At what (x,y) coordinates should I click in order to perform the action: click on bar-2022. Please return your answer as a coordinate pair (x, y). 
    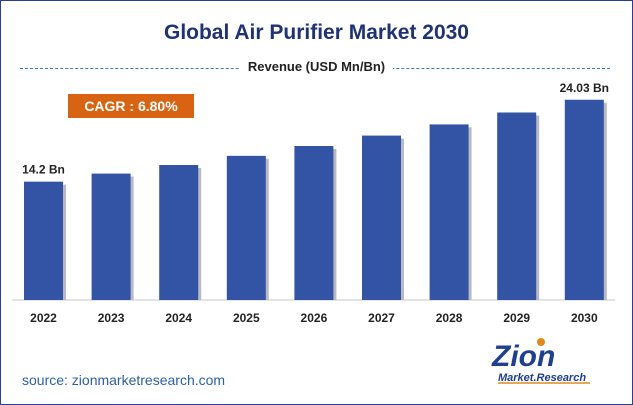
    Looking at the image, I should click on (43, 240).